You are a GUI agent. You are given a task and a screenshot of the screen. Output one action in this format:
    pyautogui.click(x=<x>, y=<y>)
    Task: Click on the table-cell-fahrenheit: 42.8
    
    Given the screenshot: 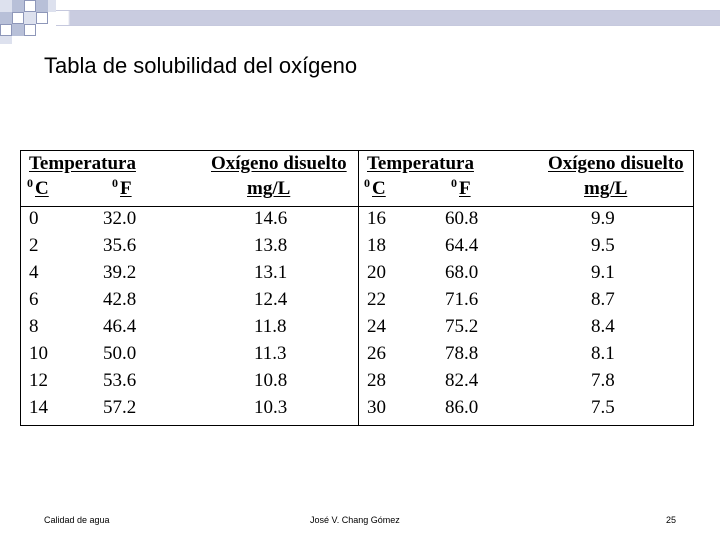 What is the action you would take?
    pyautogui.click(x=120, y=299)
    